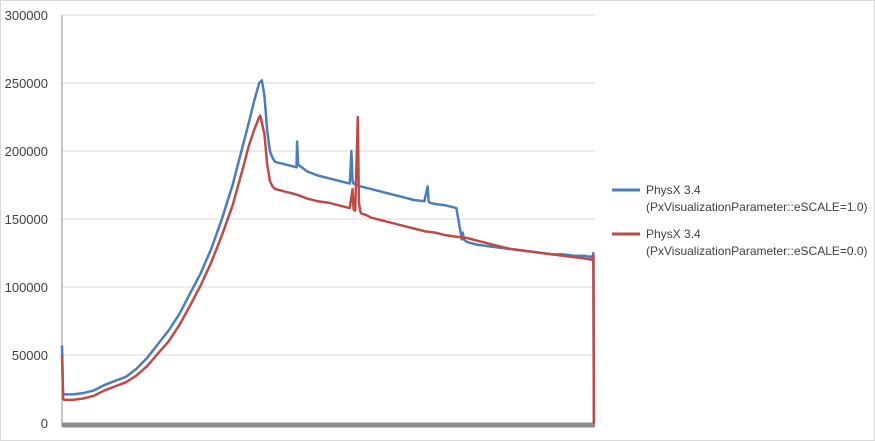  Describe the element at coordinates (757, 251) in the screenshot. I see `legend-label-detail: (PxVisualizationParameter::eSCALE=0.0)` at that location.